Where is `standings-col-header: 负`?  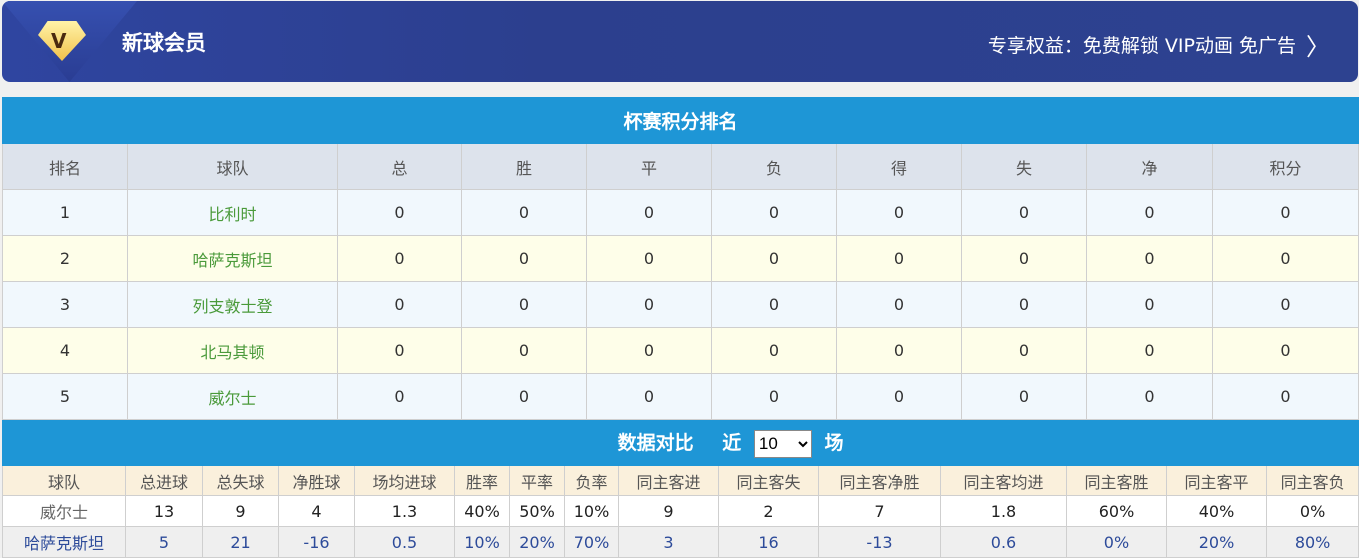 standings-col-header: 负 is located at coordinates (774, 166).